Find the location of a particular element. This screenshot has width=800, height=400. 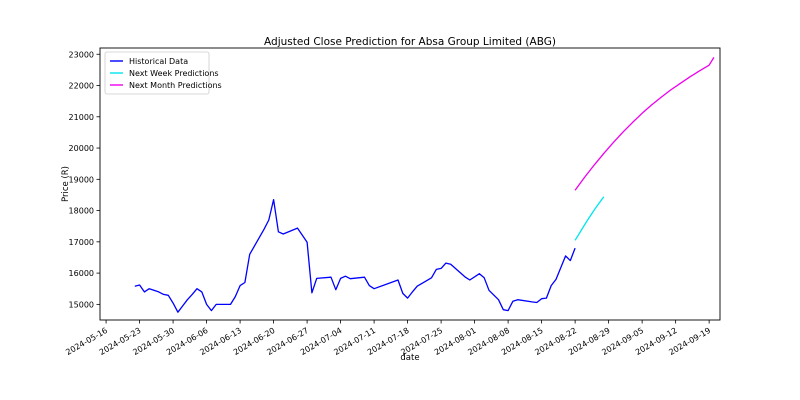

y-tick-label: 15000 is located at coordinates (81, 304).